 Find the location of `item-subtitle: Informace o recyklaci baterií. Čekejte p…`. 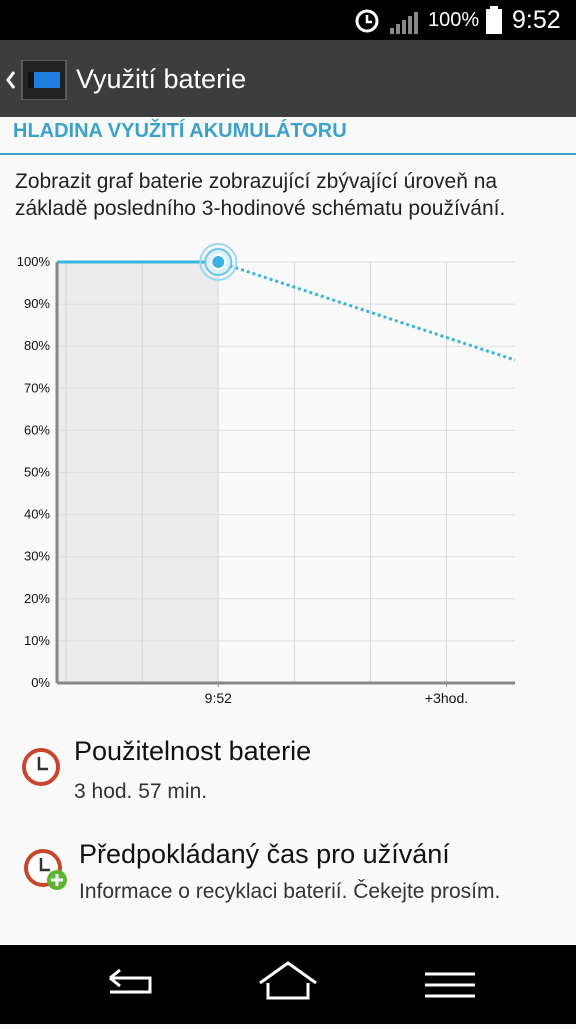

item-subtitle: Informace o recyklaci baterií. Čekejte p… is located at coordinates (290, 891).